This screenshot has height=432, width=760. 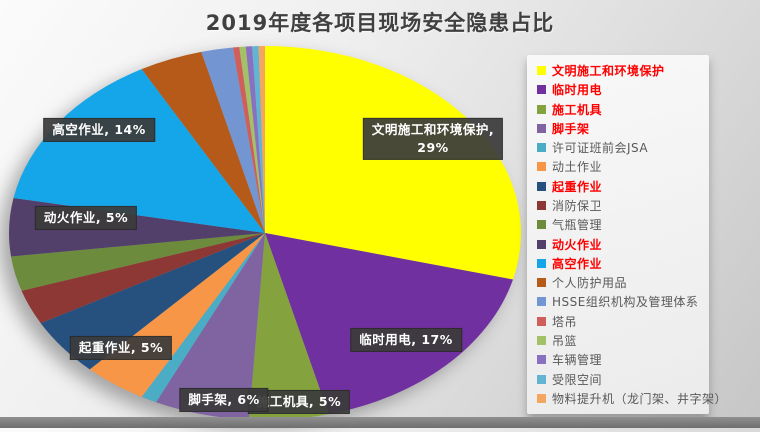 I want to click on legend-item-12: HSSE组织机构及管理体系, so click(x=623, y=301).